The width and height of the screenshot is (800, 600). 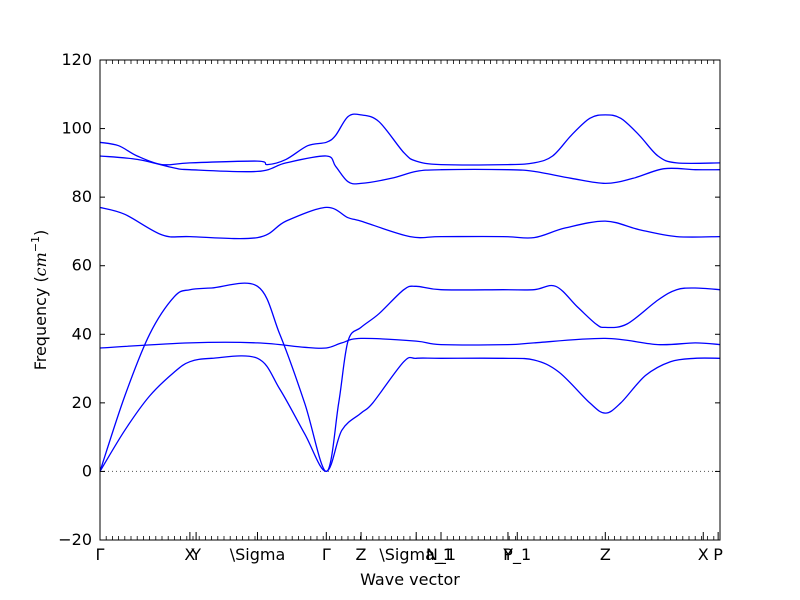 What do you see at coordinates (82, 402) in the screenshot?
I see `y-tick-label: 20` at bounding box center [82, 402].